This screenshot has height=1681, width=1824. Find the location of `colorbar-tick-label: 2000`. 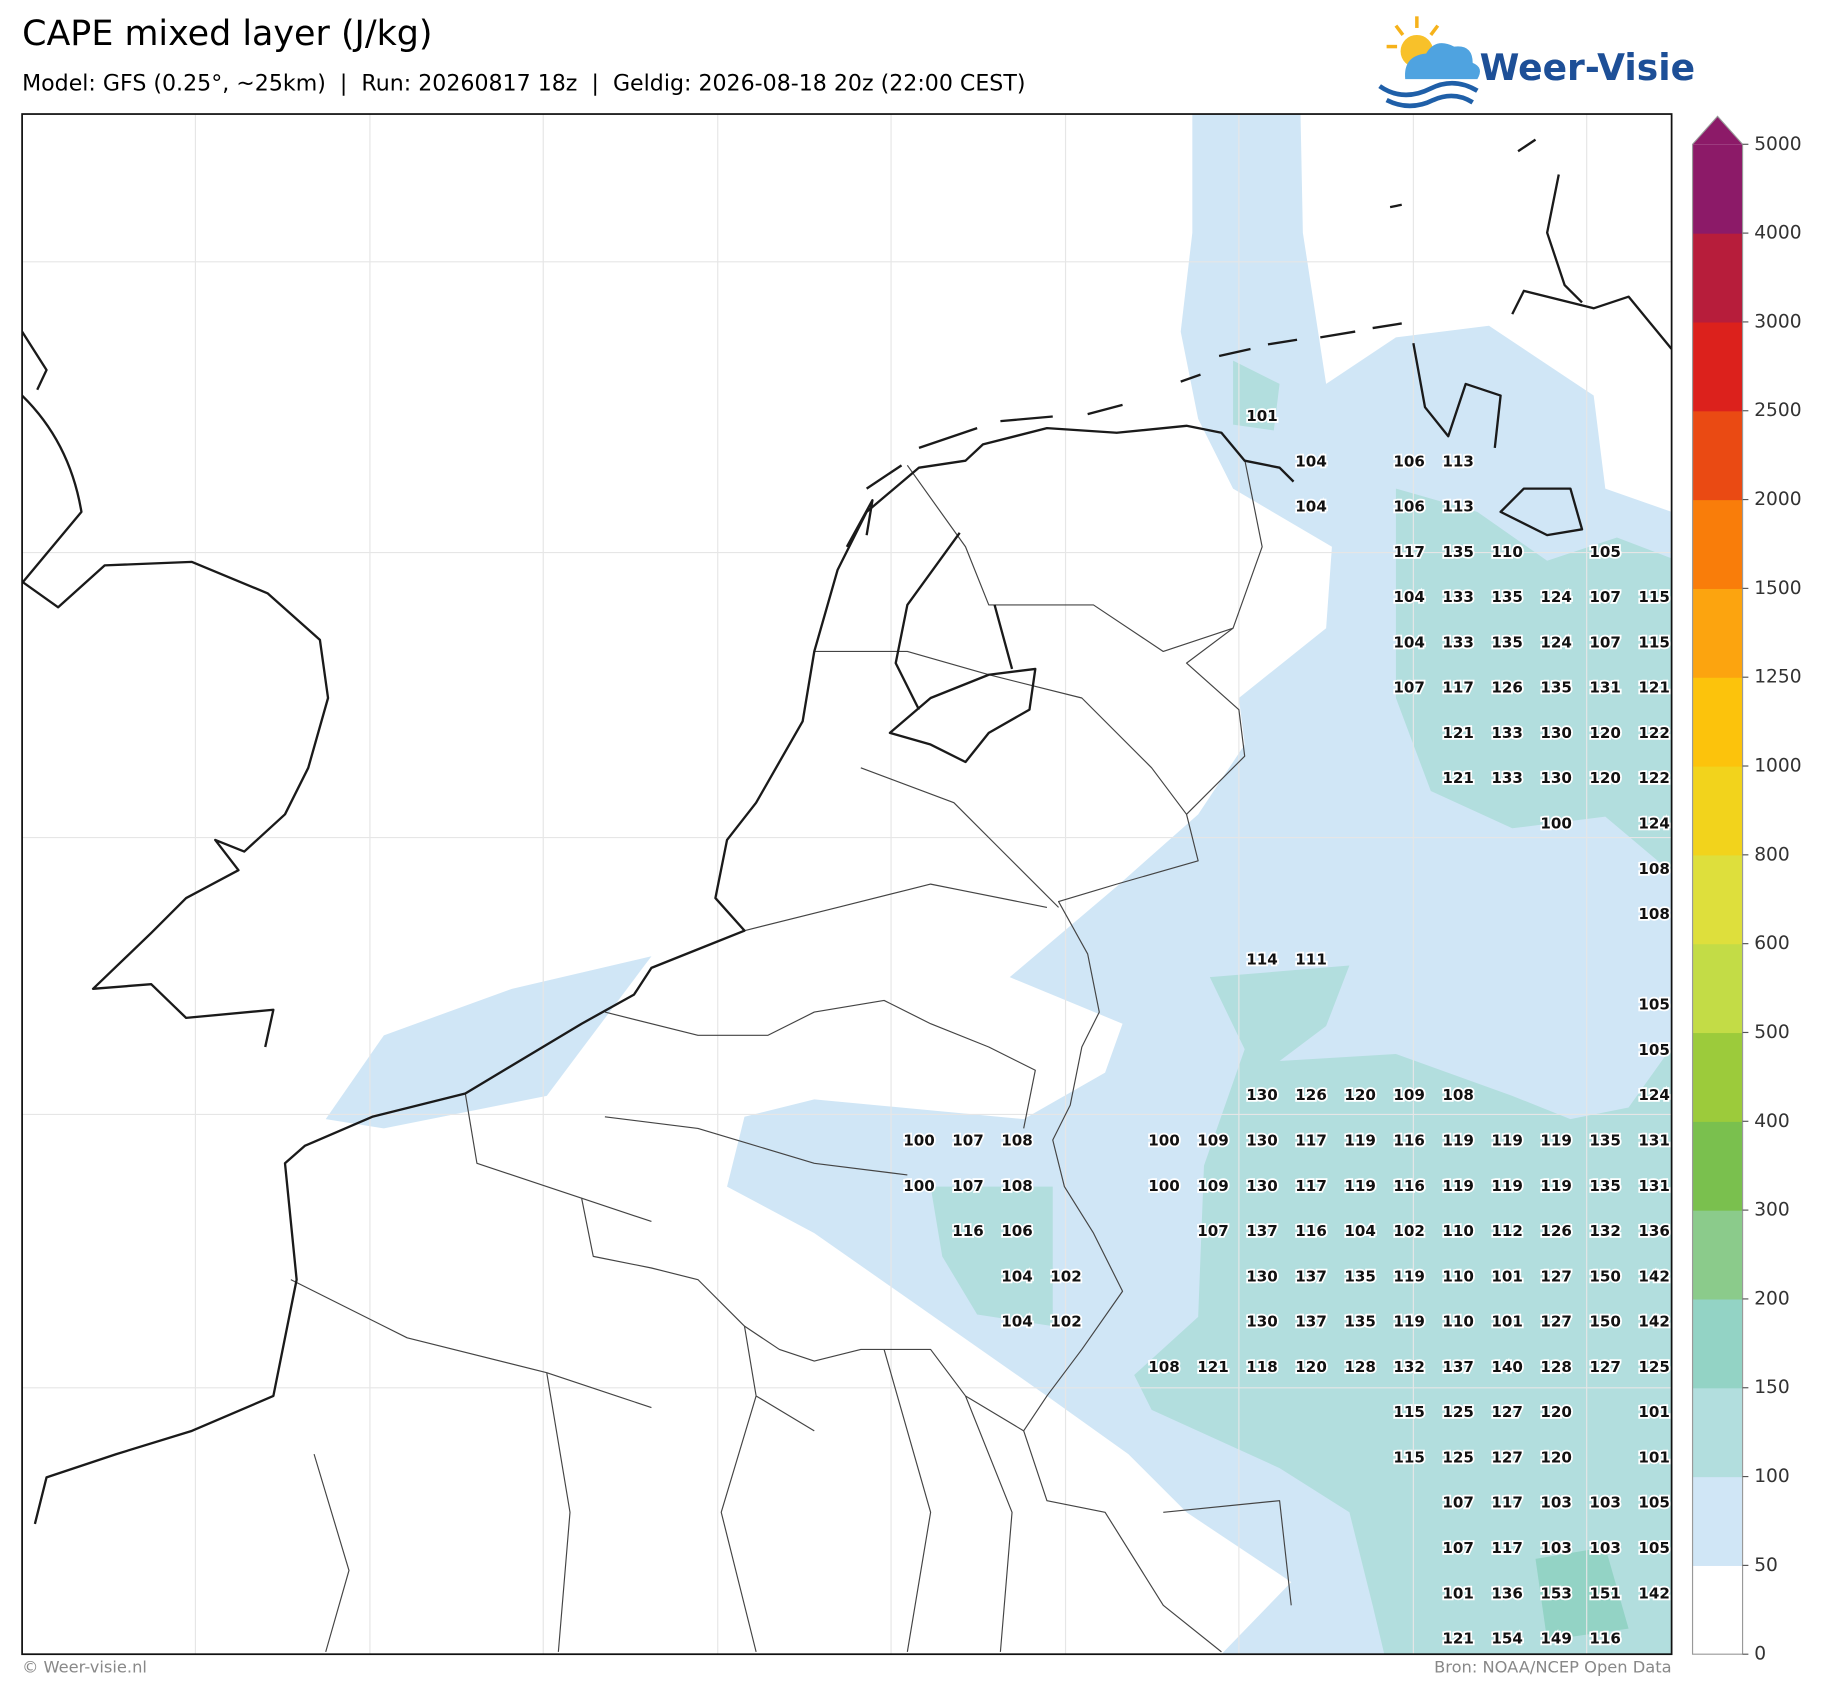

colorbar-tick-label: 2000 is located at coordinates (1777, 499).